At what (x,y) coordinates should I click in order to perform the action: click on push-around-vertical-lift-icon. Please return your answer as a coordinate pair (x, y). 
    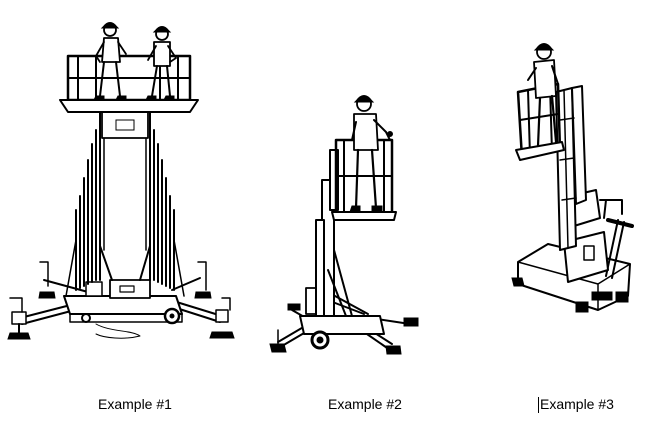
    Looking at the image, I should click on (572, 178).